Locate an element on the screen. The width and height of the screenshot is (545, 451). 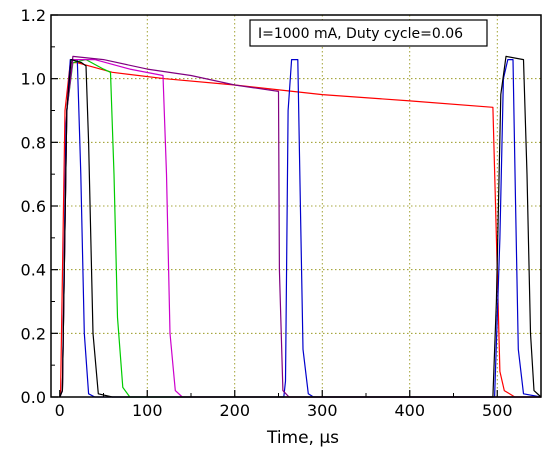
y-tick-label: 1.2 is located at coordinates (33, 15).